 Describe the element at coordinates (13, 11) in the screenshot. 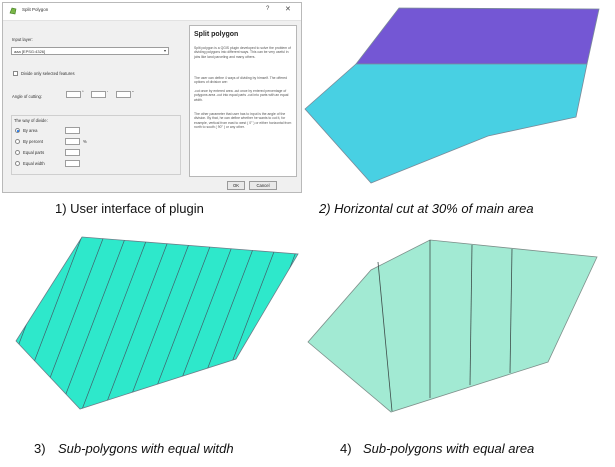

I see `plugin-icon` at that location.